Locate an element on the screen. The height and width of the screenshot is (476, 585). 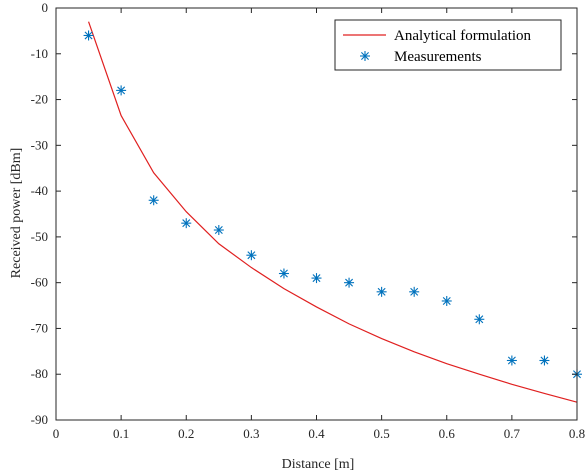
legend: Analytical formulation Measurements is located at coordinates (448, 45).